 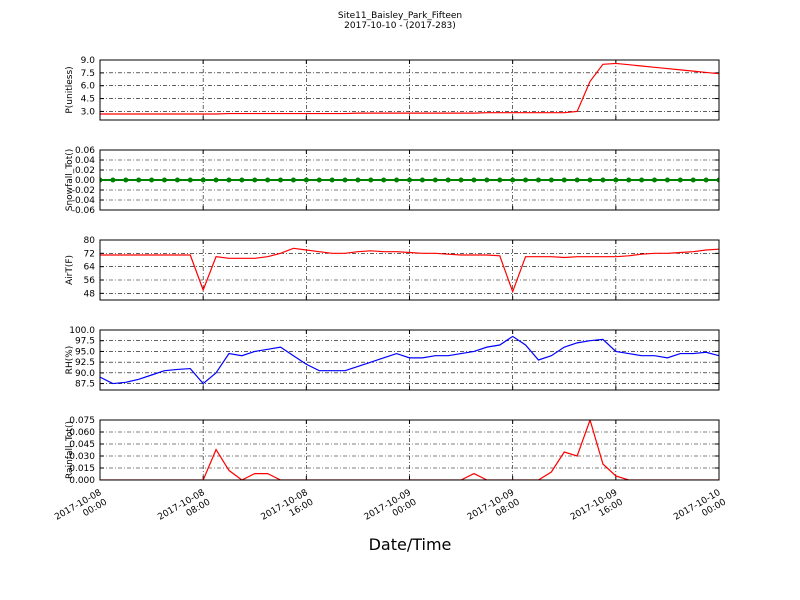 What do you see at coordinates (88, 74) in the screenshot?
I see `y-tick-label: 7.5` at bounding box center [88, 74].